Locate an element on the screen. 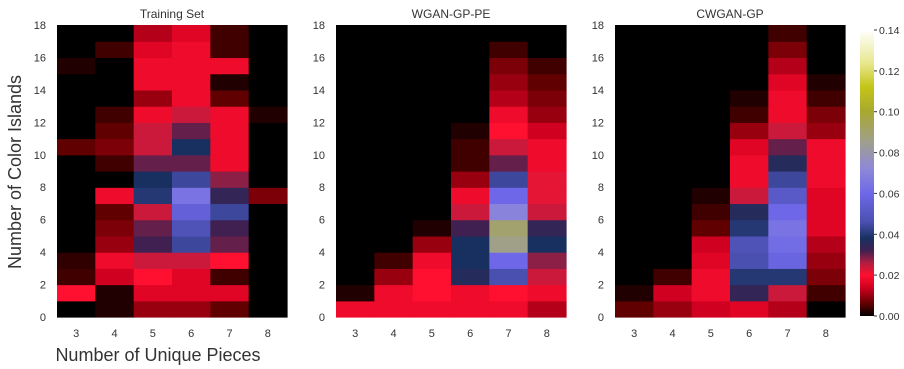  y-tick-label: 18 is located at coordinates (319, 26).